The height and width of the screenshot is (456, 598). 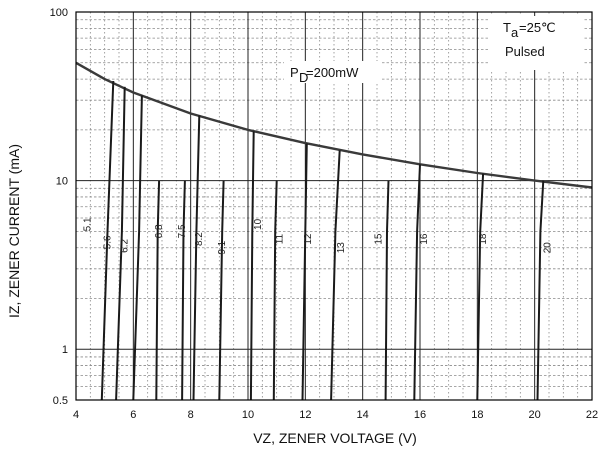 I want to click on zener-curve-label: 20, so click(x=547, y=248).